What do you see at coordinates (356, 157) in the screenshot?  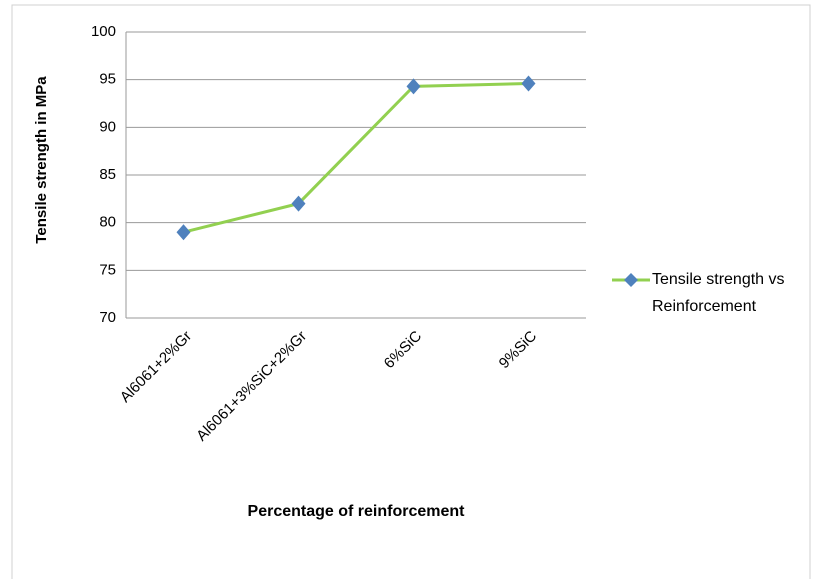 I see `series-line` at bounding box center [356, 157].